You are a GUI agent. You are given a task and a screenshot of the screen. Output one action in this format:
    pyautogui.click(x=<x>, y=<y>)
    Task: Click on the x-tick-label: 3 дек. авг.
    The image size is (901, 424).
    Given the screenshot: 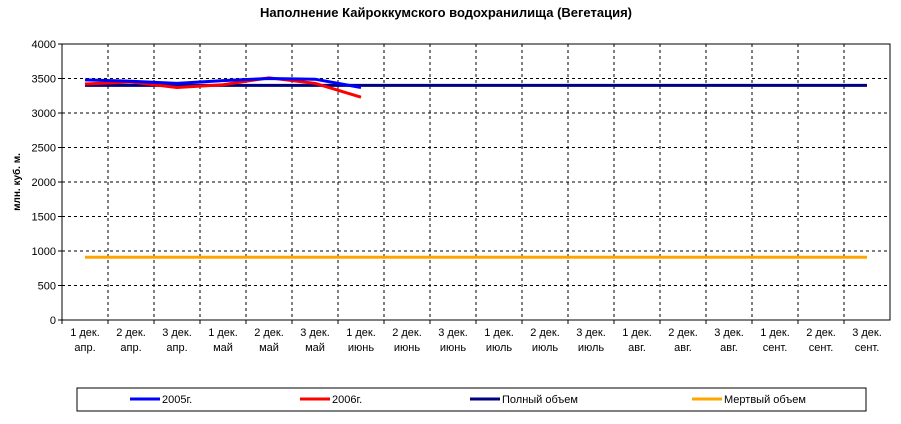 What is the action you would take?
    pyautogui.click(x=729, y=340)
    